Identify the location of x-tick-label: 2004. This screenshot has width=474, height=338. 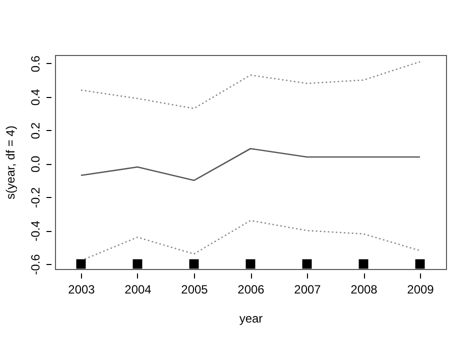
(138, 289).